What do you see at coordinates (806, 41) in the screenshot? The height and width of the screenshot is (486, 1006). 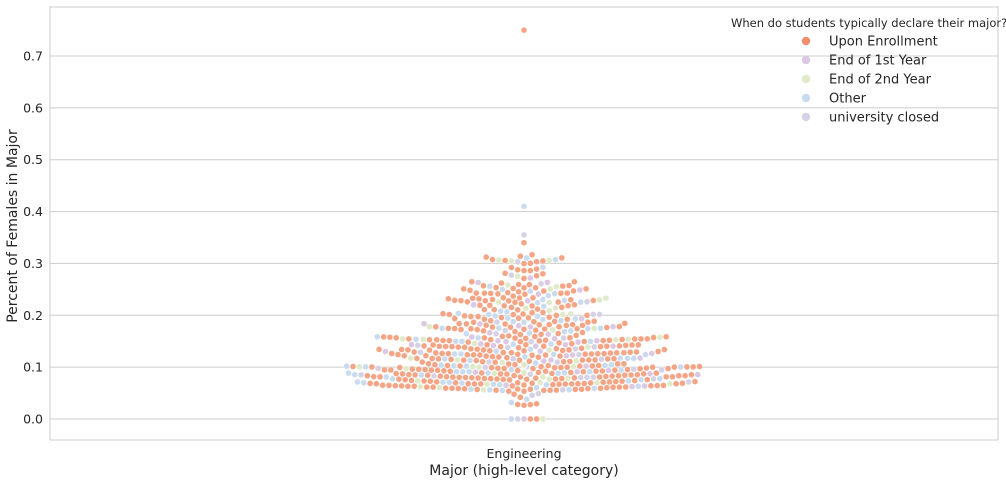 I see `legend-marker` at bounding box center [806, 41].